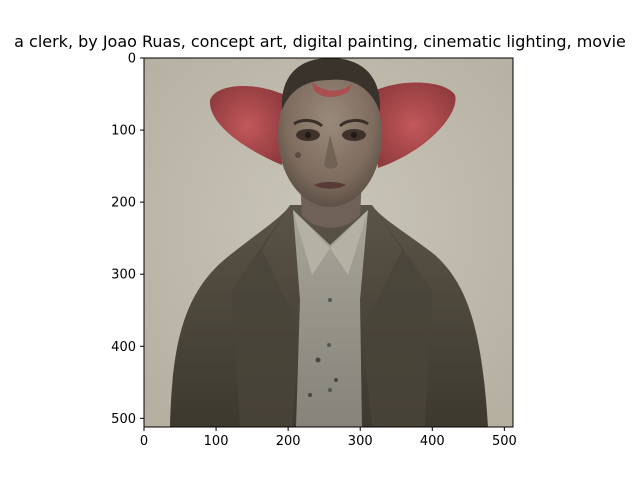  Describe the element at coordinates (144, 441) in the screenshot. I see `x-tick-label: 0` at that location.